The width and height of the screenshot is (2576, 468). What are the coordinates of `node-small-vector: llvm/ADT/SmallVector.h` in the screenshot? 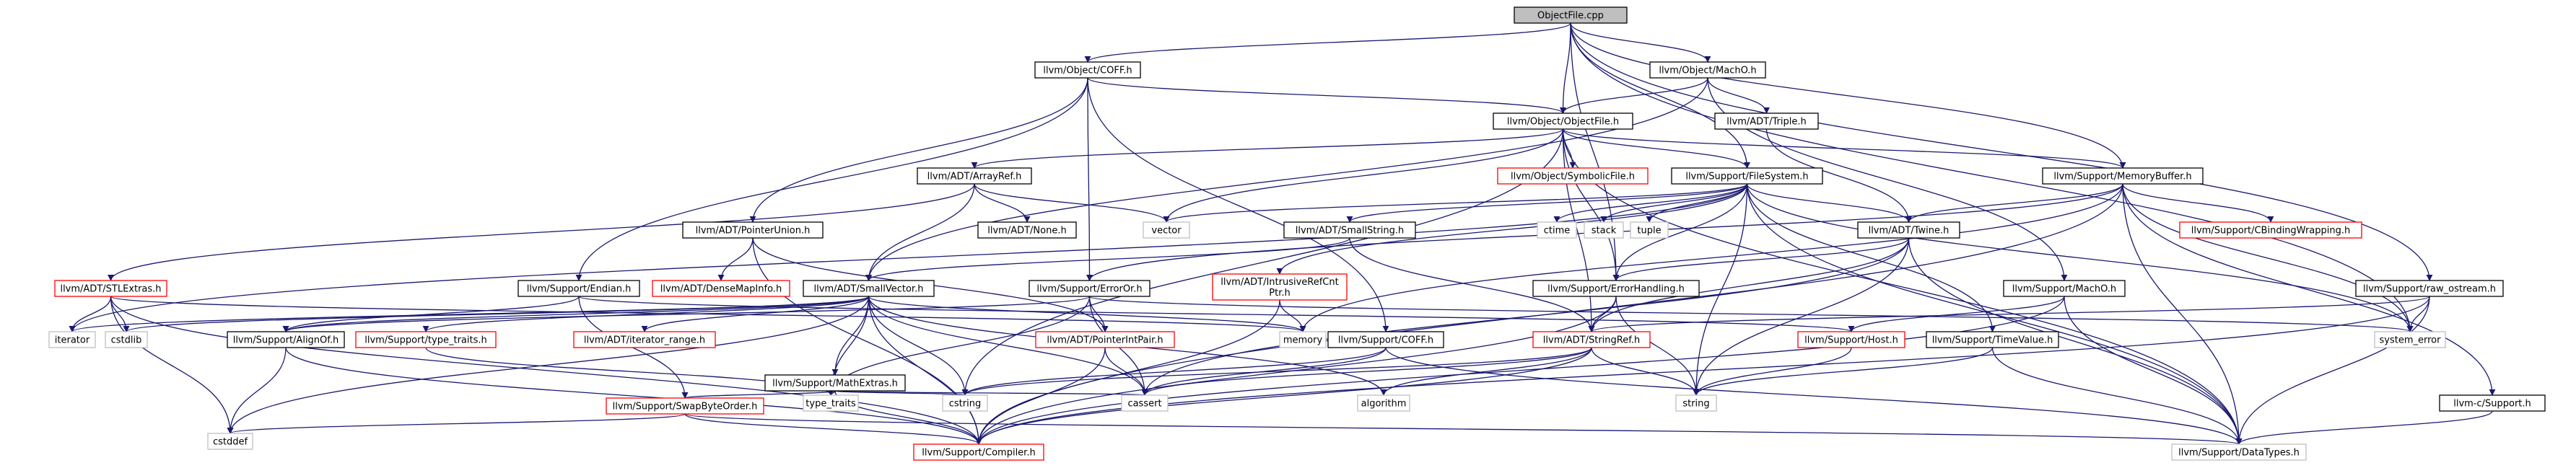 It's located at (869, 288).